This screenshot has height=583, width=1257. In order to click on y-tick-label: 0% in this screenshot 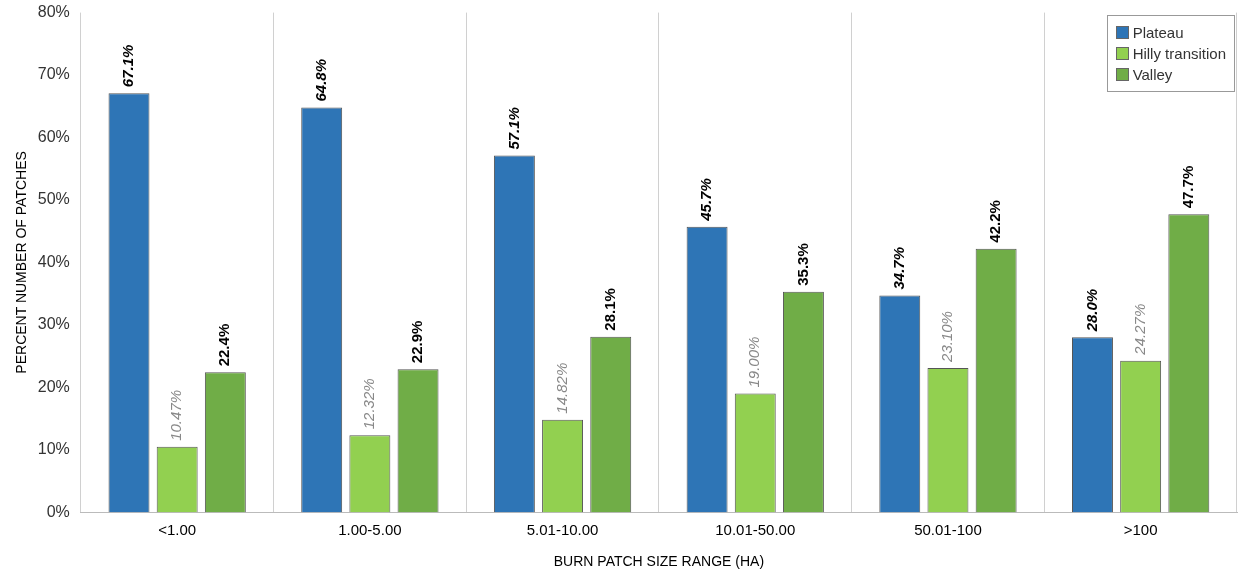, I will do `click(58, 511)`.